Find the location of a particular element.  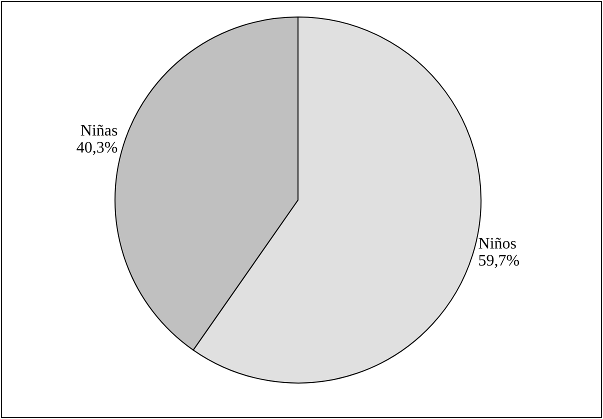

slice-label: Niñas is located at coordinates (99, 131).